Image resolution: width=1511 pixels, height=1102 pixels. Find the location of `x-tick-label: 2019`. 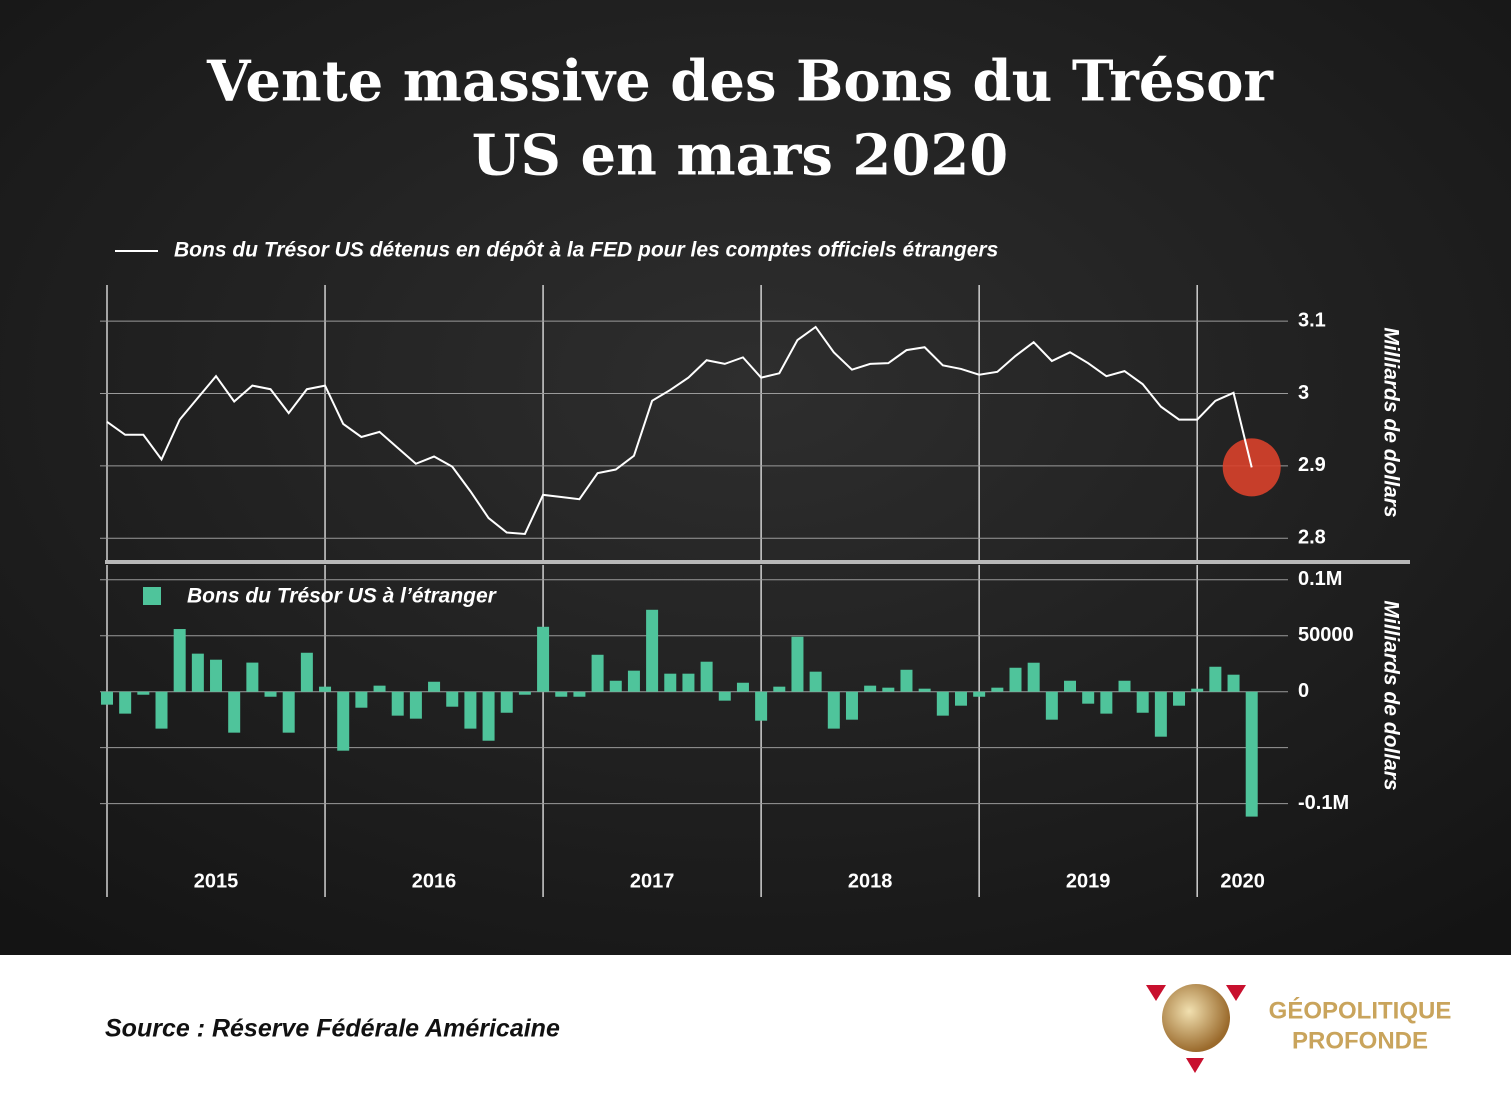

x-tick-label: 2019 is located at coordinates (1088, 881).